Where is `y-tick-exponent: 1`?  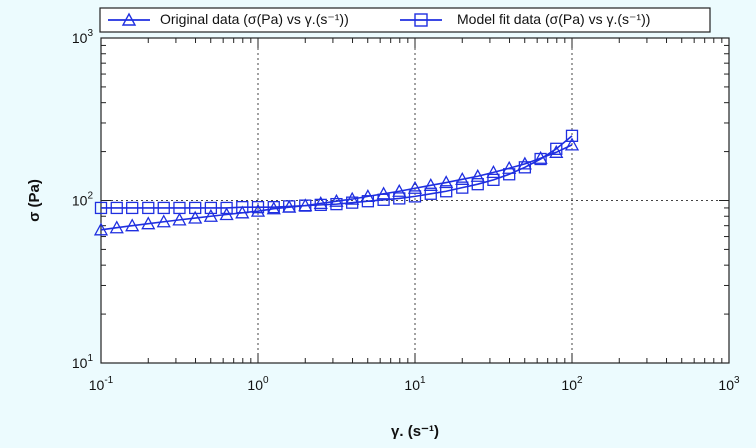 y-tick-exponent: 1 is located at coordinates (90, 358).